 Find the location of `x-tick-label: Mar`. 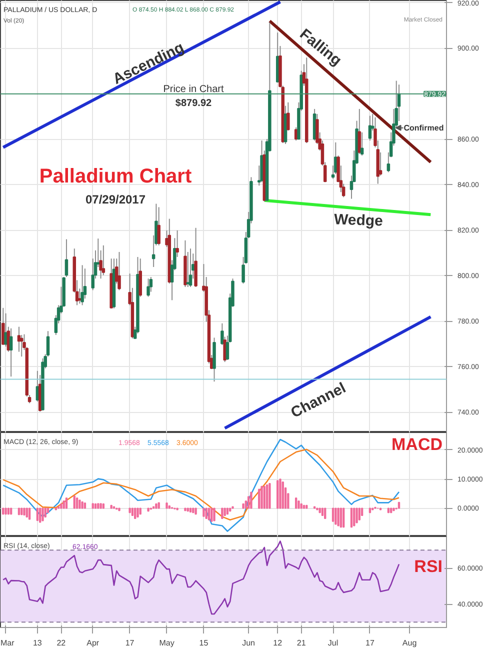

x-tick-label: Mar is located at coordinates (7, 643).